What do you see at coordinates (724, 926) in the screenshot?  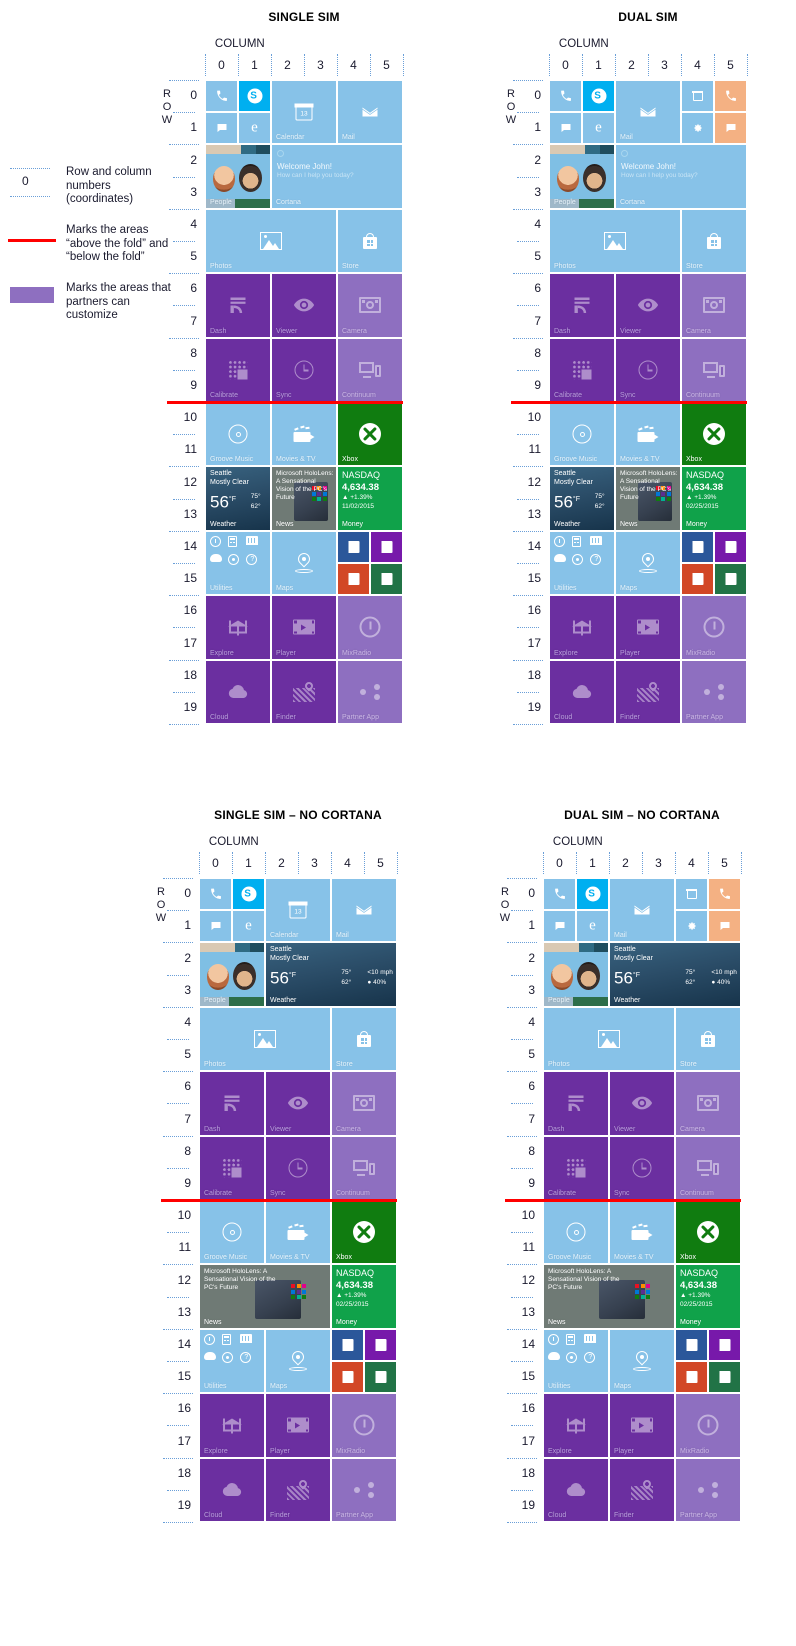 I see `tile-messaging-sim2` at bounding box center [724, 926].